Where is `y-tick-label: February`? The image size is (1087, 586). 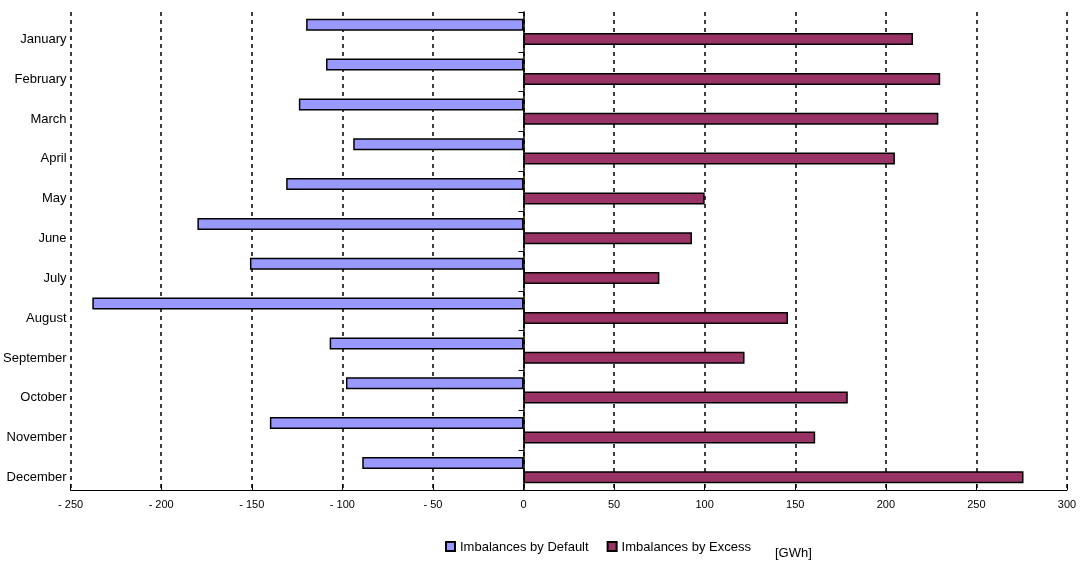 y-tick-label: February is located at coordinates (41, 78).